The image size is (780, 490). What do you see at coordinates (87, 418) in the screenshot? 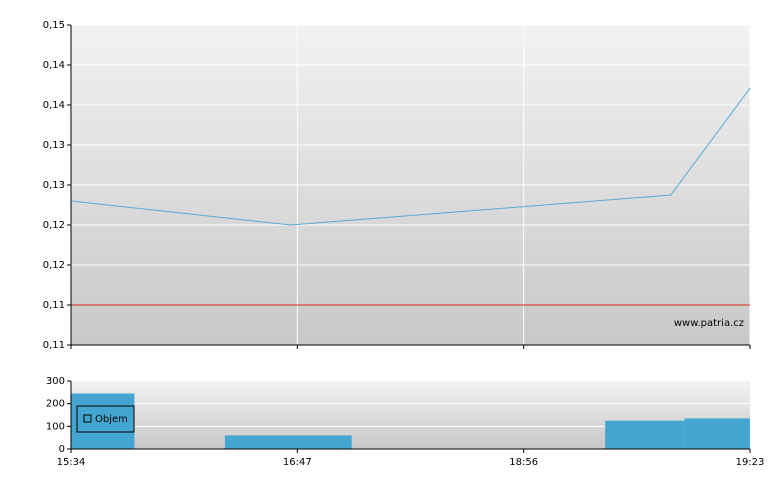
I see `legend-swatch` at bounding box center [87, 418].